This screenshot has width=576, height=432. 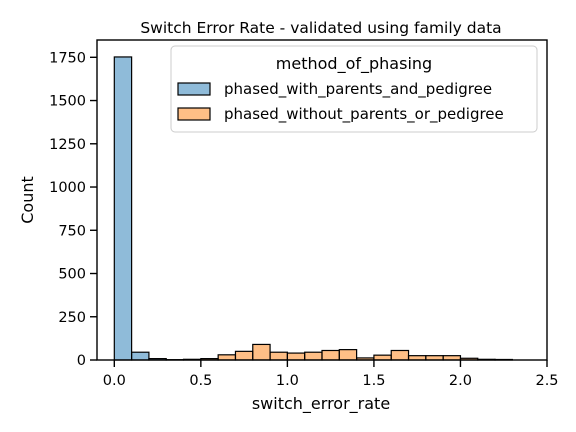 What do you see at coordinates (67, 102) in the screenshot?
I see `y-tick-label: 1500` at bounding box center [67, 102].